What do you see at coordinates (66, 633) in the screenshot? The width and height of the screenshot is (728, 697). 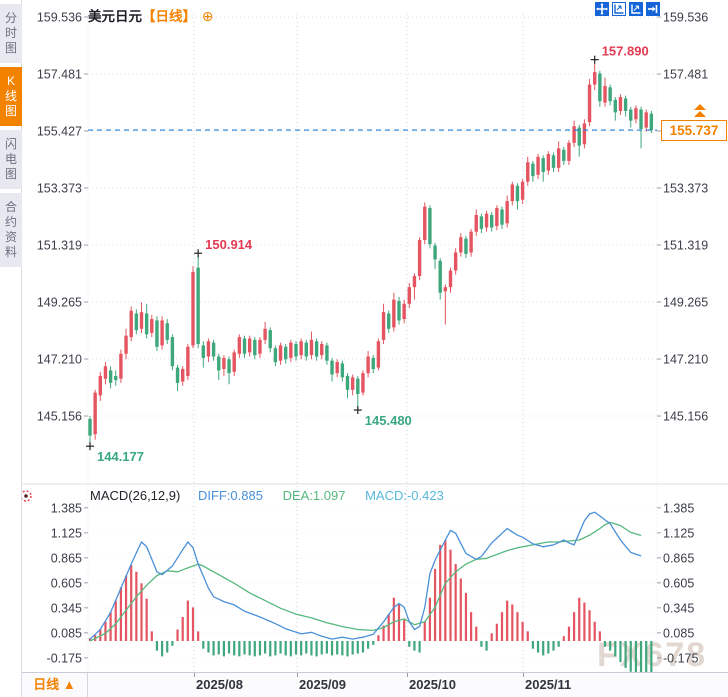 I see `macd-axis-label-left: 0.085` at bounding box center [66, 633].